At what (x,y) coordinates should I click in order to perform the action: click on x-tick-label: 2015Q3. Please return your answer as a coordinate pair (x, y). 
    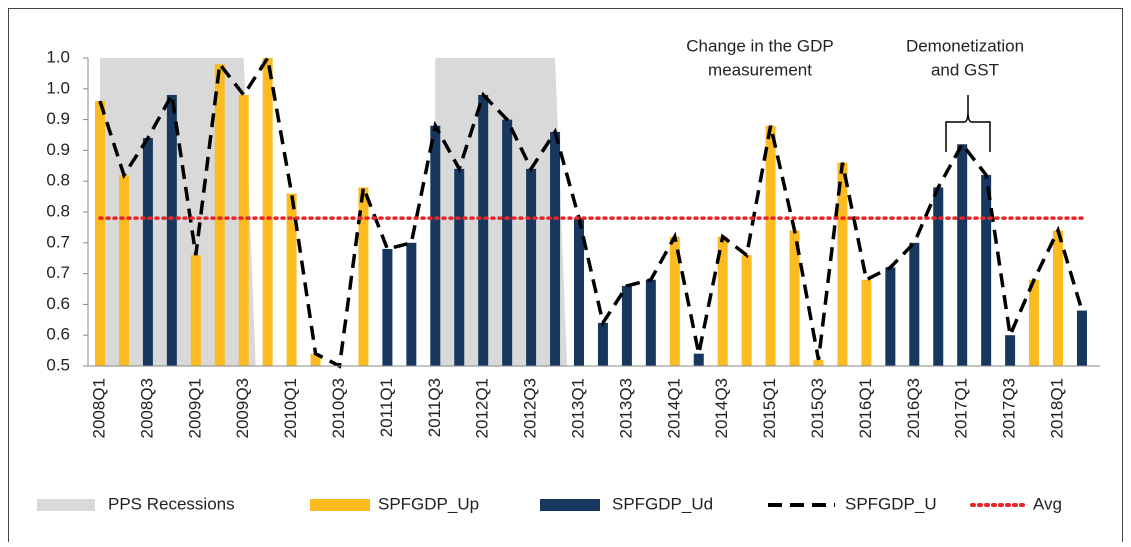
    Looking at the image, I should click on (817, 408).